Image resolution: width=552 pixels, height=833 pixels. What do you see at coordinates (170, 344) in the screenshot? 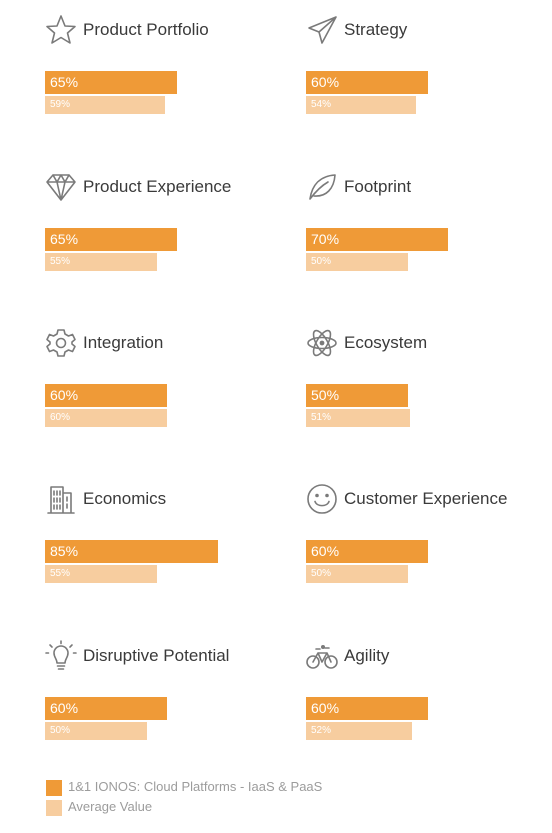
I see `metric-header: Integration` at bounding box center [170, 344].